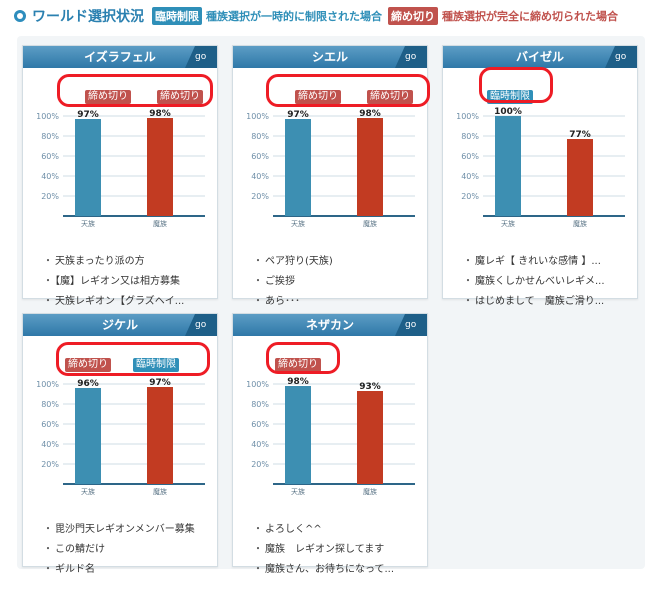 Image resolution: width=650 pixels, height=590 pixels. I want to click on world-name: イズラフェル, so click(120, 57).